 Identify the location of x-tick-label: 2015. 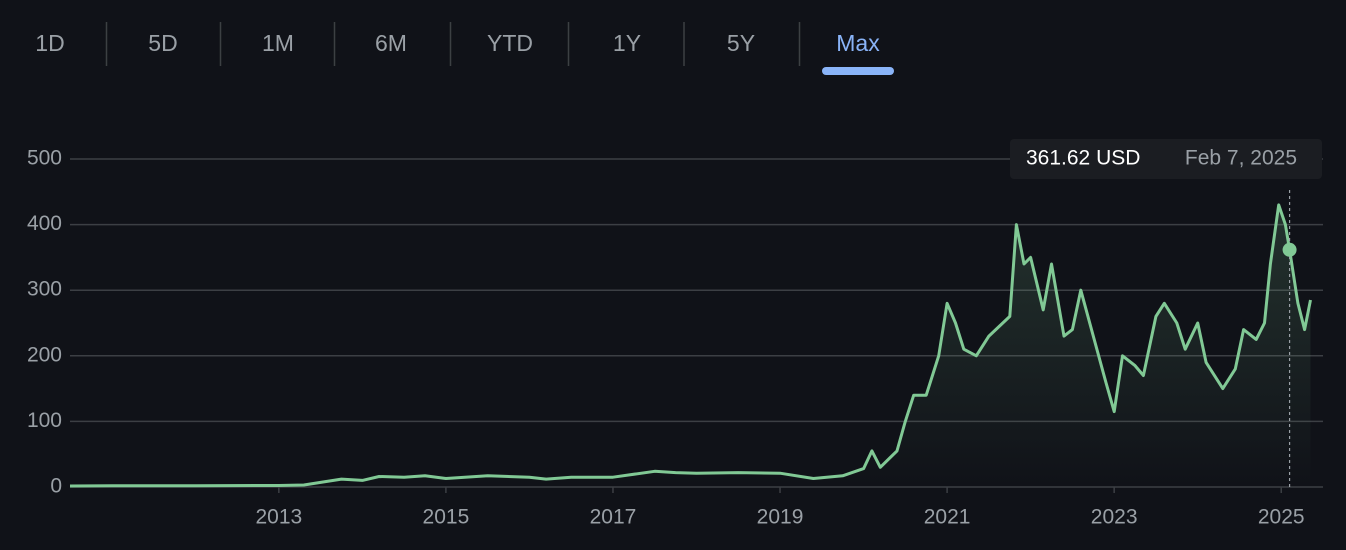
(446, 517).